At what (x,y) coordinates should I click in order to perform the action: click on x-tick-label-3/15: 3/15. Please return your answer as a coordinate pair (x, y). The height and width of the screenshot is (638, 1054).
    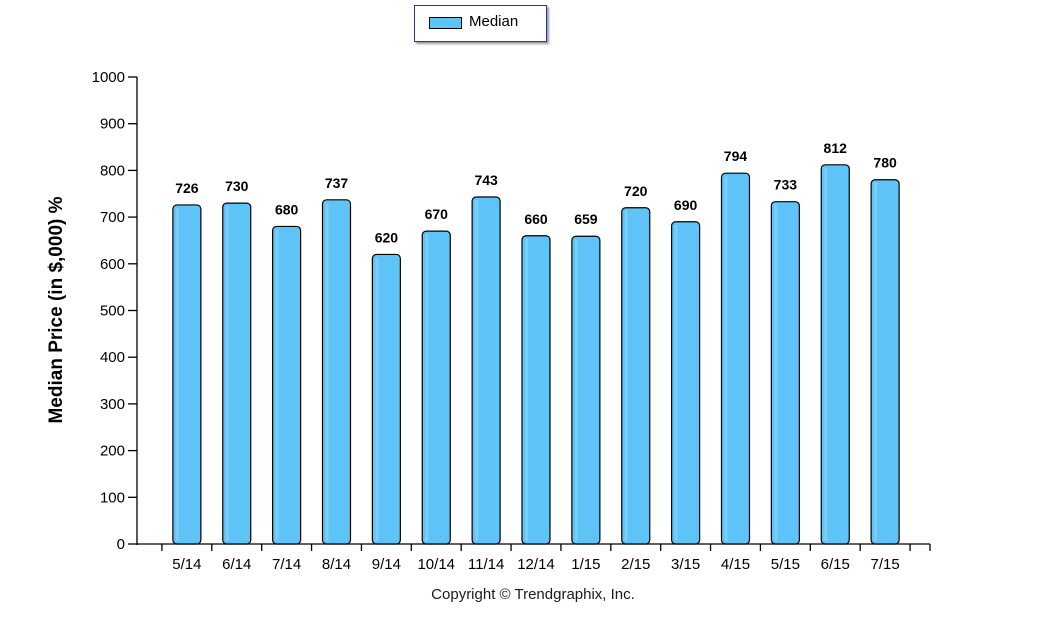
    Looking at the image, I should click on (685, 564).